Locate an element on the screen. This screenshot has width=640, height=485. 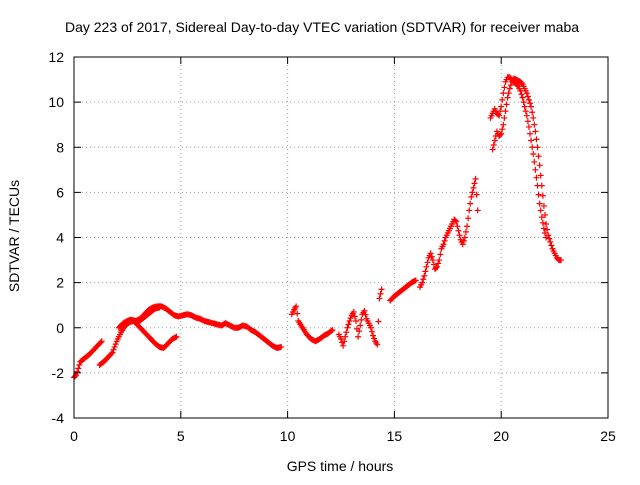
y-tick-label: 8 is located at coordinates (60, 147).